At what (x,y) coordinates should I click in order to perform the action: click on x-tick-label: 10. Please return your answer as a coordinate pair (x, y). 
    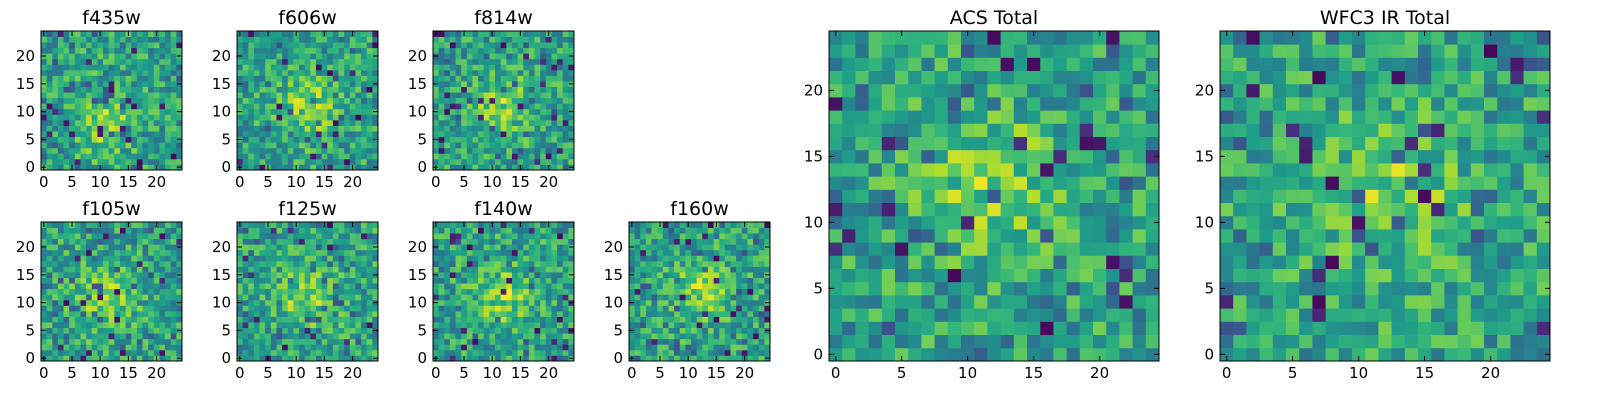
    Looking at the image, I should click on (688, 373).